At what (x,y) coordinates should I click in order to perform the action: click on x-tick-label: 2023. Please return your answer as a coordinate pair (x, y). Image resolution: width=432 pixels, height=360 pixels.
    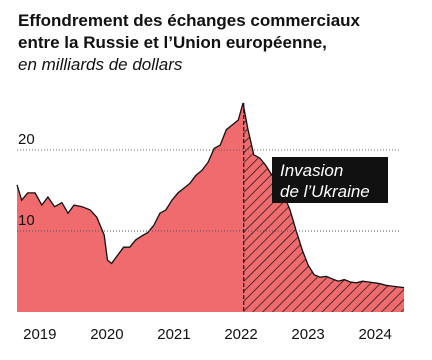
    Looking at the image, I should click on (307, 334).